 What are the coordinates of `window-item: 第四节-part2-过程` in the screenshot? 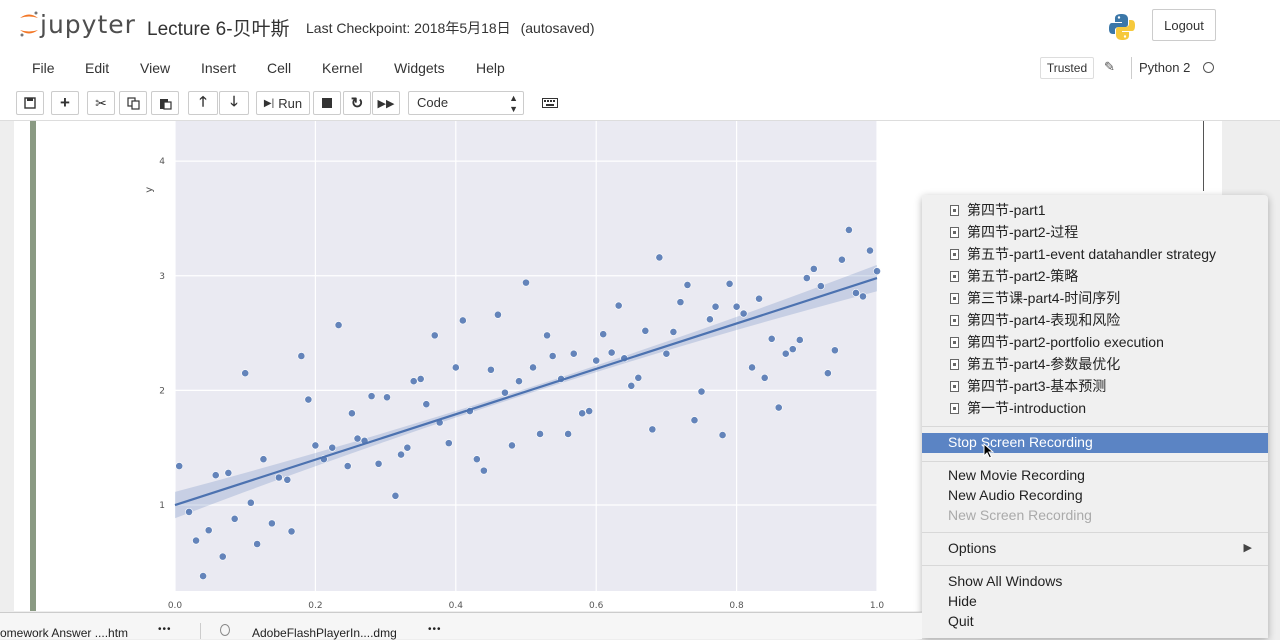 It's located at (1014, 232).